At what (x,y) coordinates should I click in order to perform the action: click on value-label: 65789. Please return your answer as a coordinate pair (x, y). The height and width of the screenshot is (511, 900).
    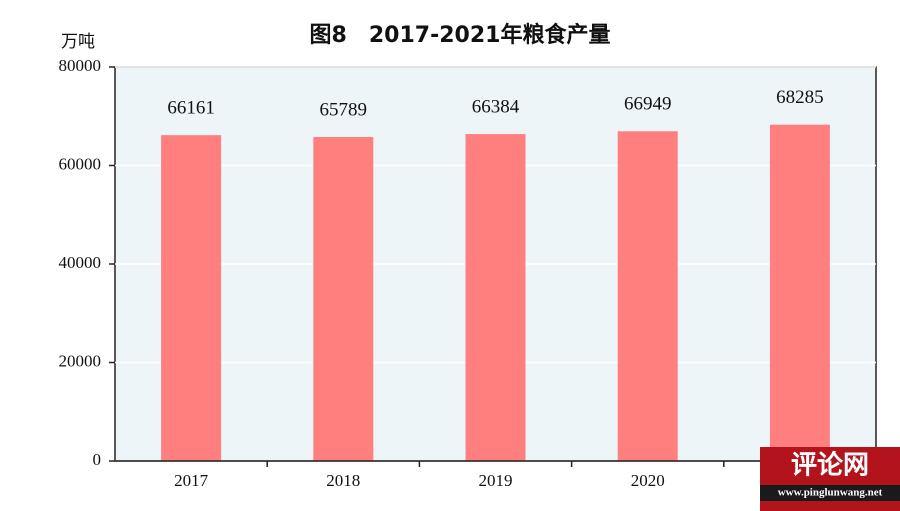
    Looking at the image, I should click on (344, 109).